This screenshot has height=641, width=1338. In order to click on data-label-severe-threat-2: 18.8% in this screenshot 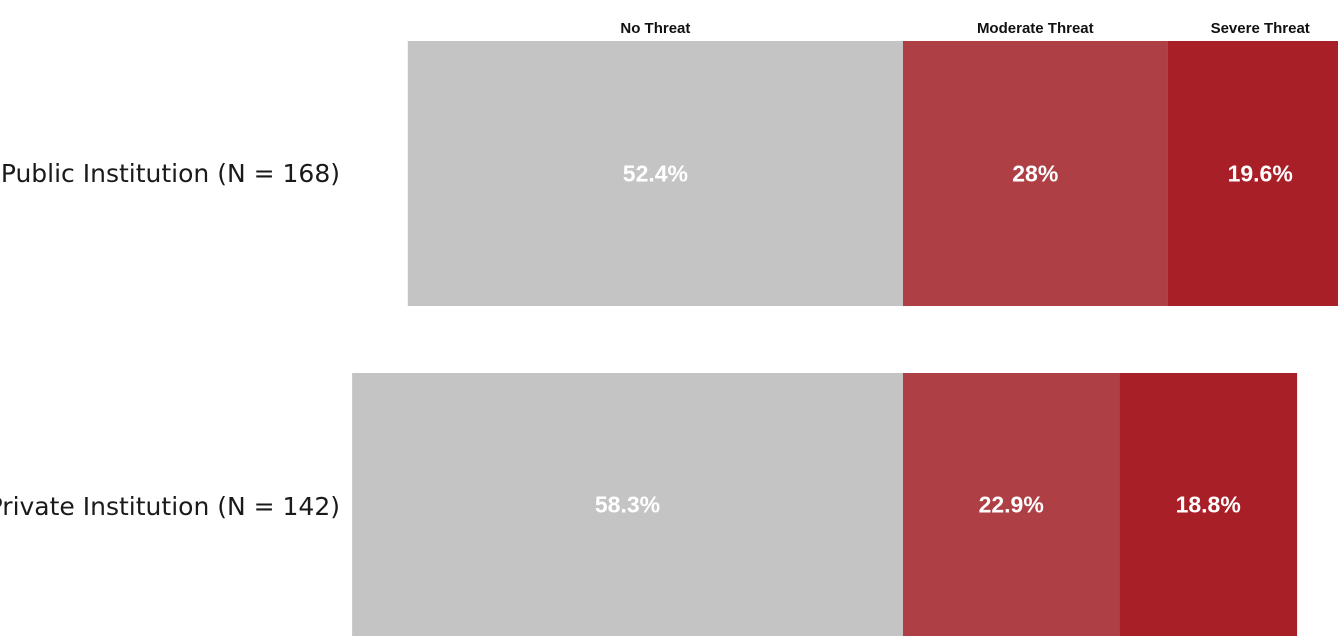, I will do `click(1208, 505)`.